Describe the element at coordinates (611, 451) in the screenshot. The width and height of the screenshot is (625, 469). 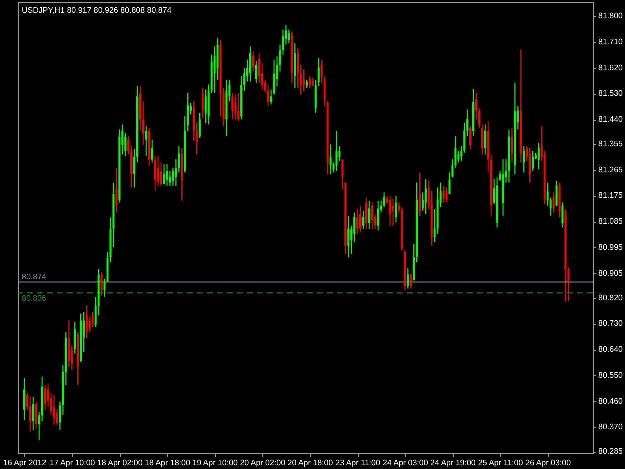
I see `y-tick-label: 80.285` at that location.